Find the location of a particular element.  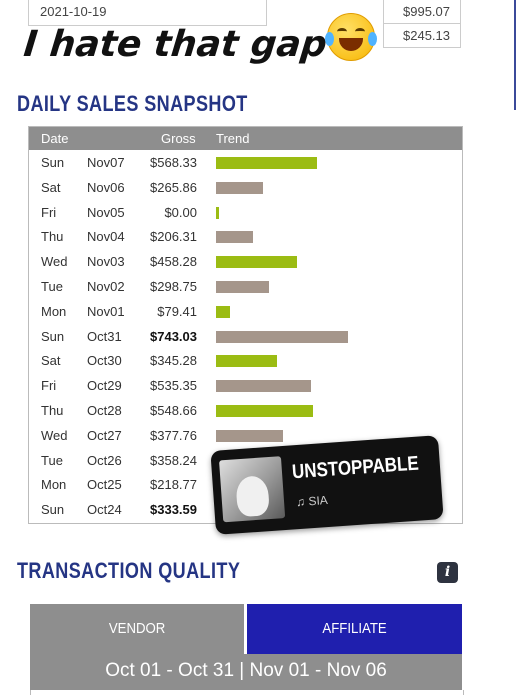

table-row: Fri Oct29 $535.35 is located at coordinates (245, 385).